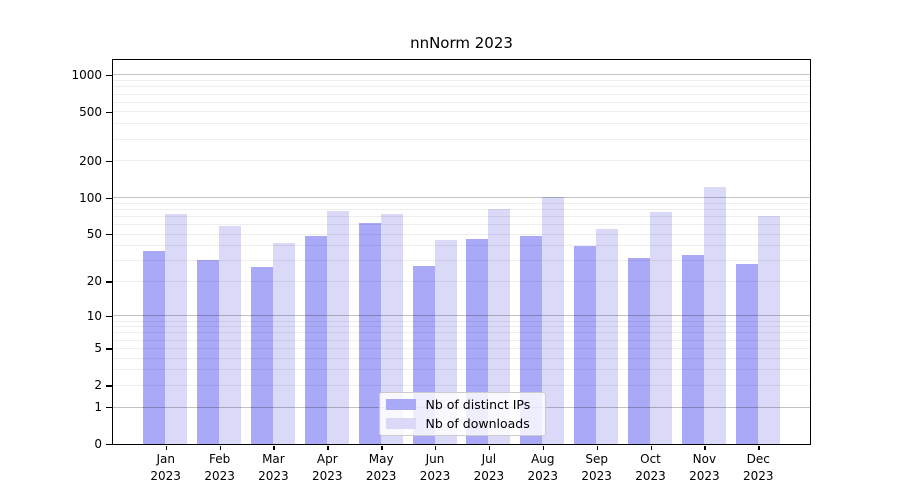  I want to click on x-tick-label-feb-2023: Feb 2023, so click(220, 467).